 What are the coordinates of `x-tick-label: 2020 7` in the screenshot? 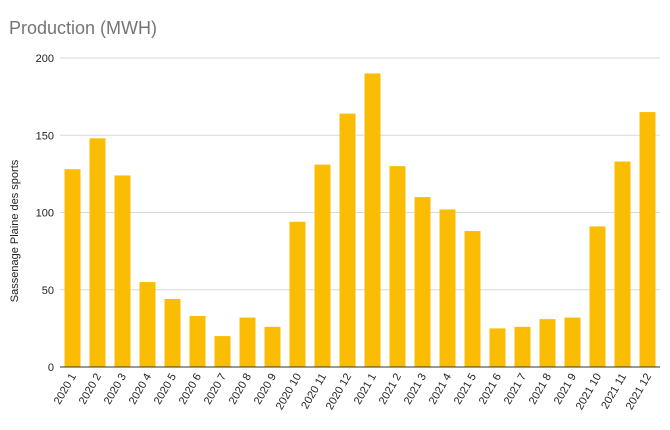 It's located at (215, 389).